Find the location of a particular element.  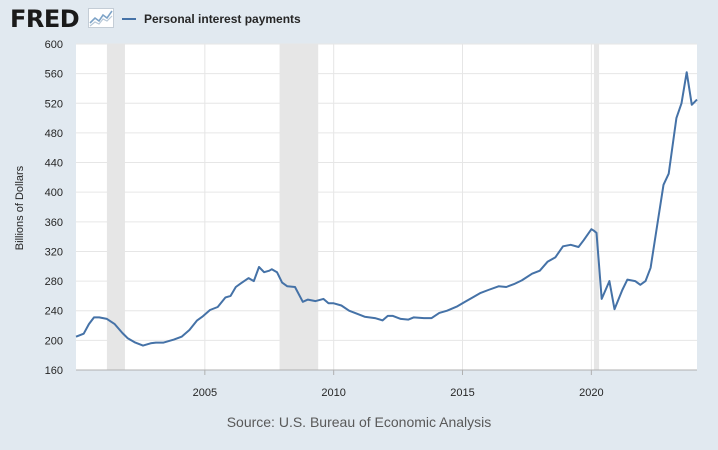

y-tick-label-480: 480 is located at coordinates (54, 134).